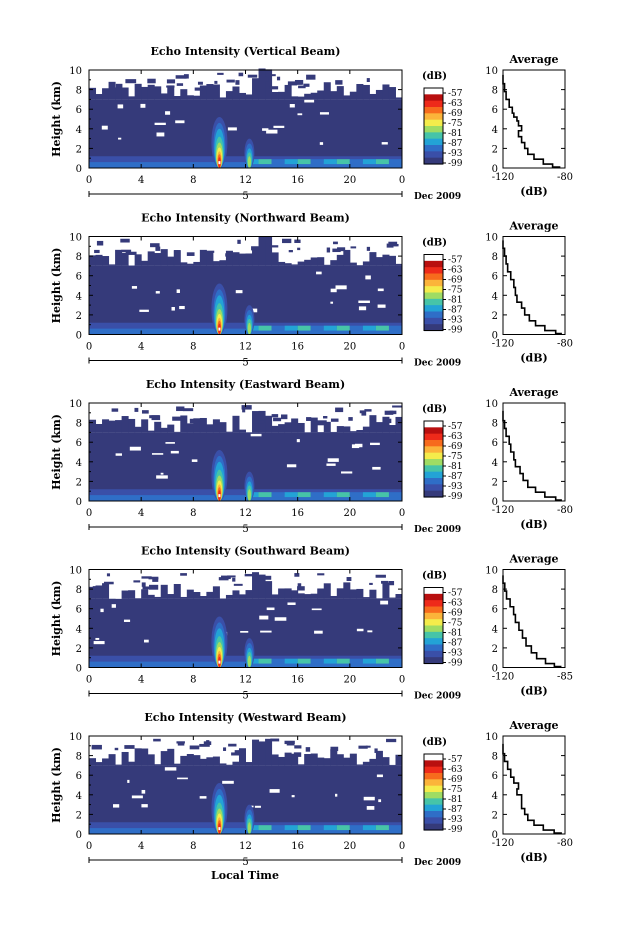 The width and height of the screenshot is (621, 929). What do you see at coordinates (533, 857) in the screenshot?
I see `profile-x-label: (dB)` at bounding box center [533, 857].